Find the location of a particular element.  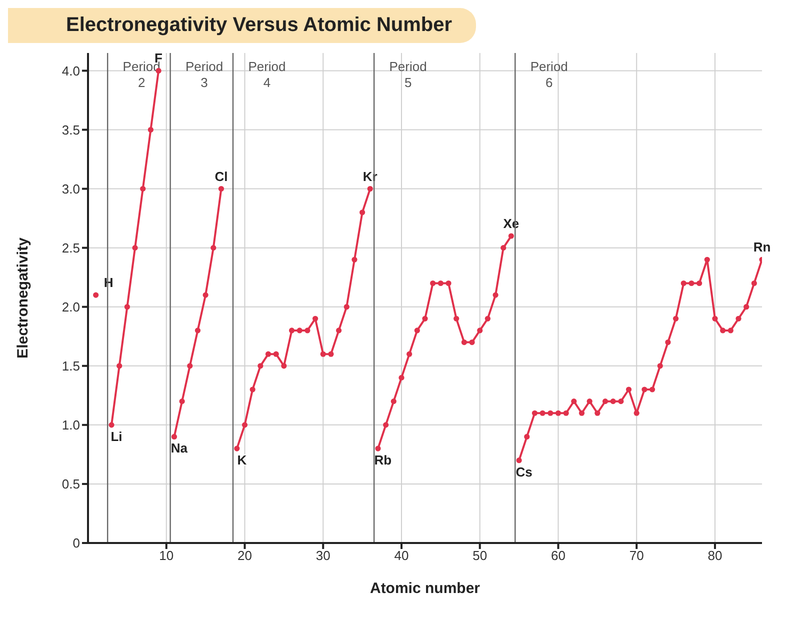

x-tick-label: 60 is located at coordinates (558, 556).